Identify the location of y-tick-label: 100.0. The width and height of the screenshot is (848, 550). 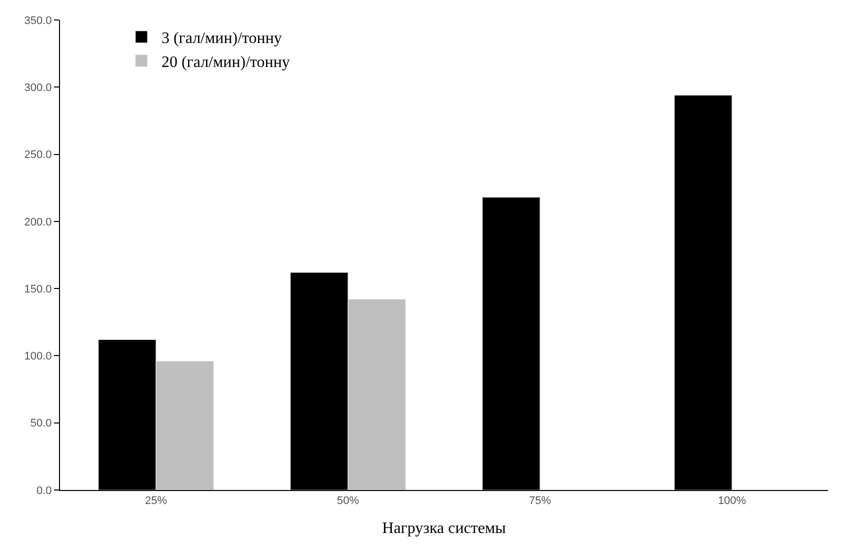
(38, 356).